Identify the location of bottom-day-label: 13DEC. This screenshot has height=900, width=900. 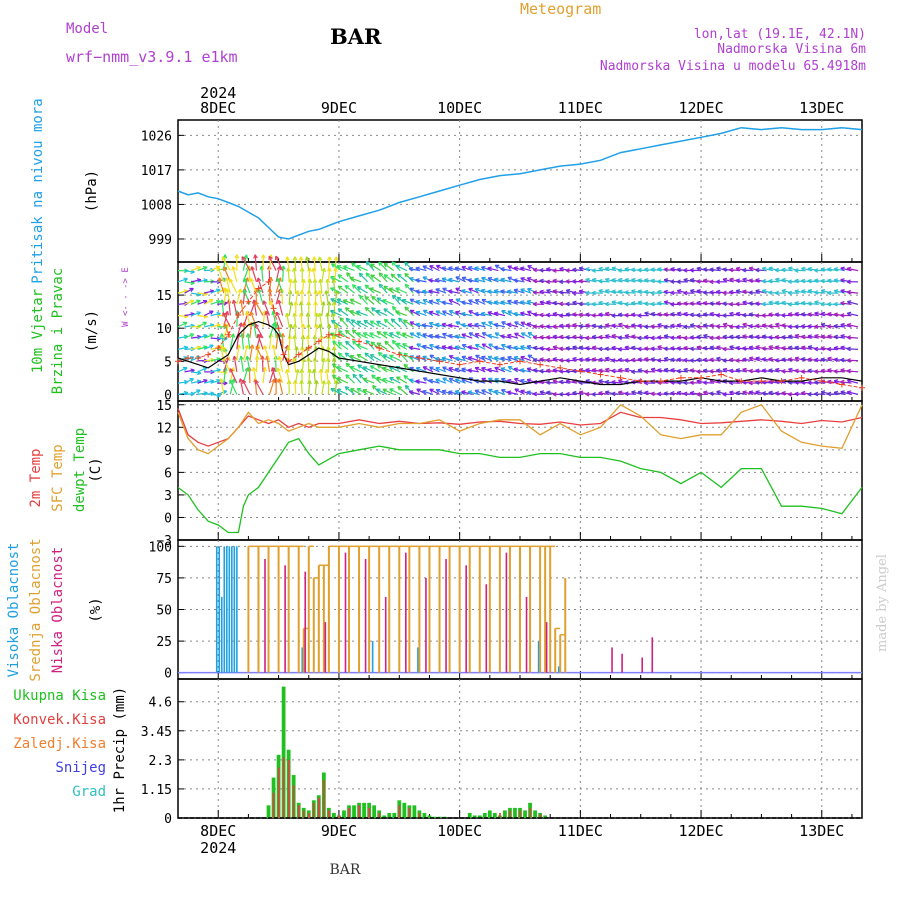
(821, 831).